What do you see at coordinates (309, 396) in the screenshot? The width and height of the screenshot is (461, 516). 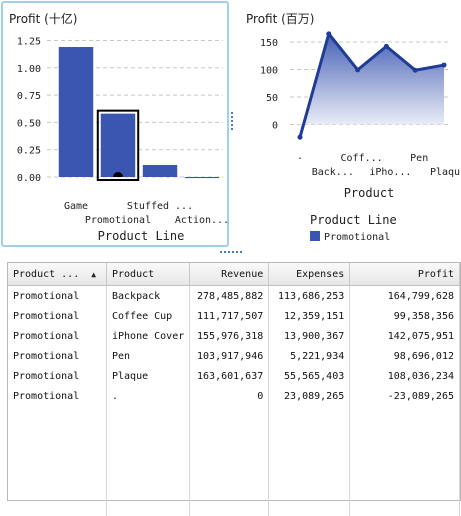 I see `table-cell: 23,089,265` at bounding box center [309, 396].